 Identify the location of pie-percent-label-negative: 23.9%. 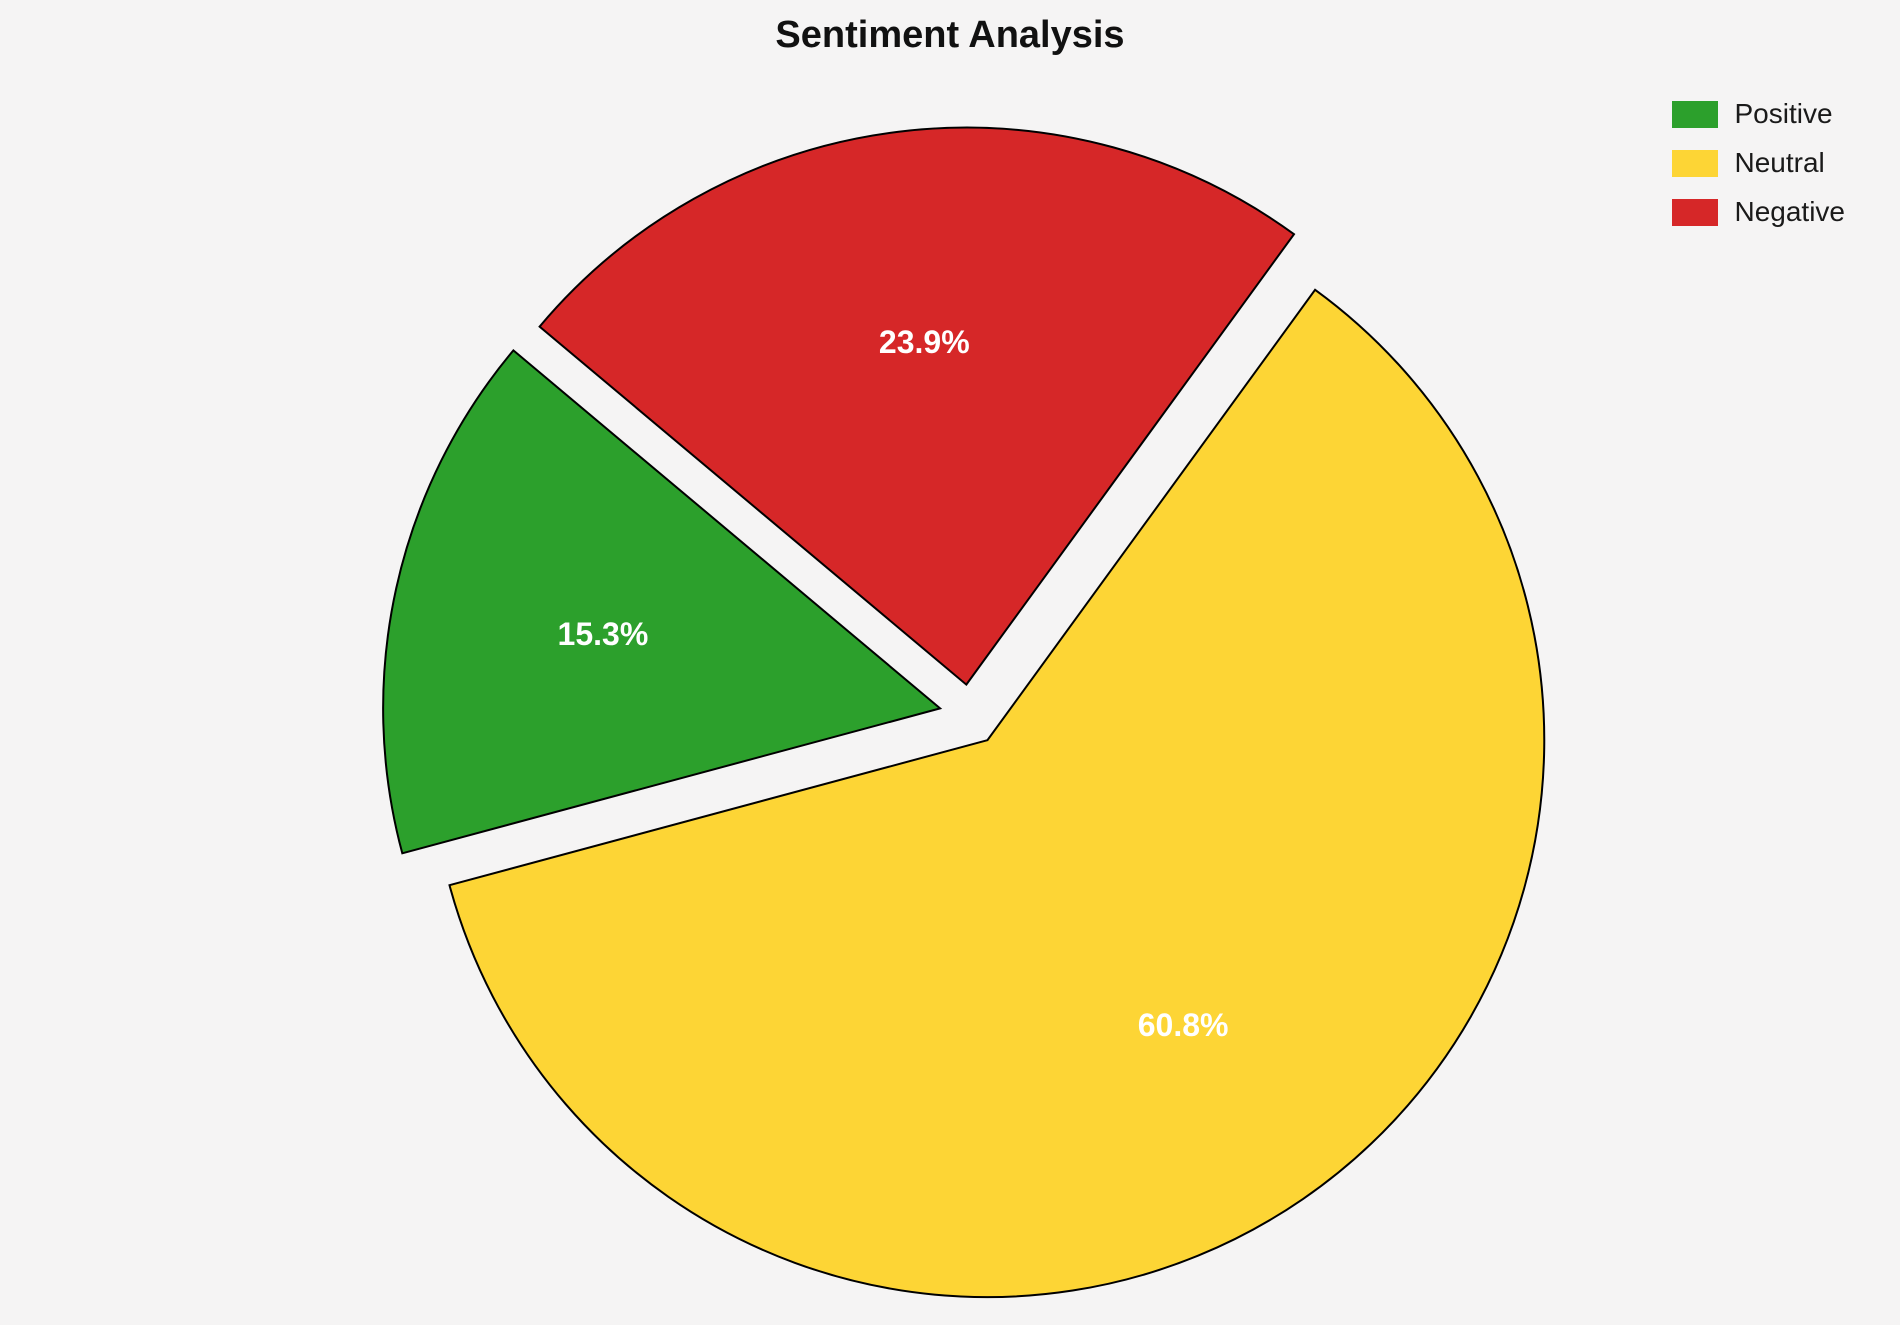
(924, 342).